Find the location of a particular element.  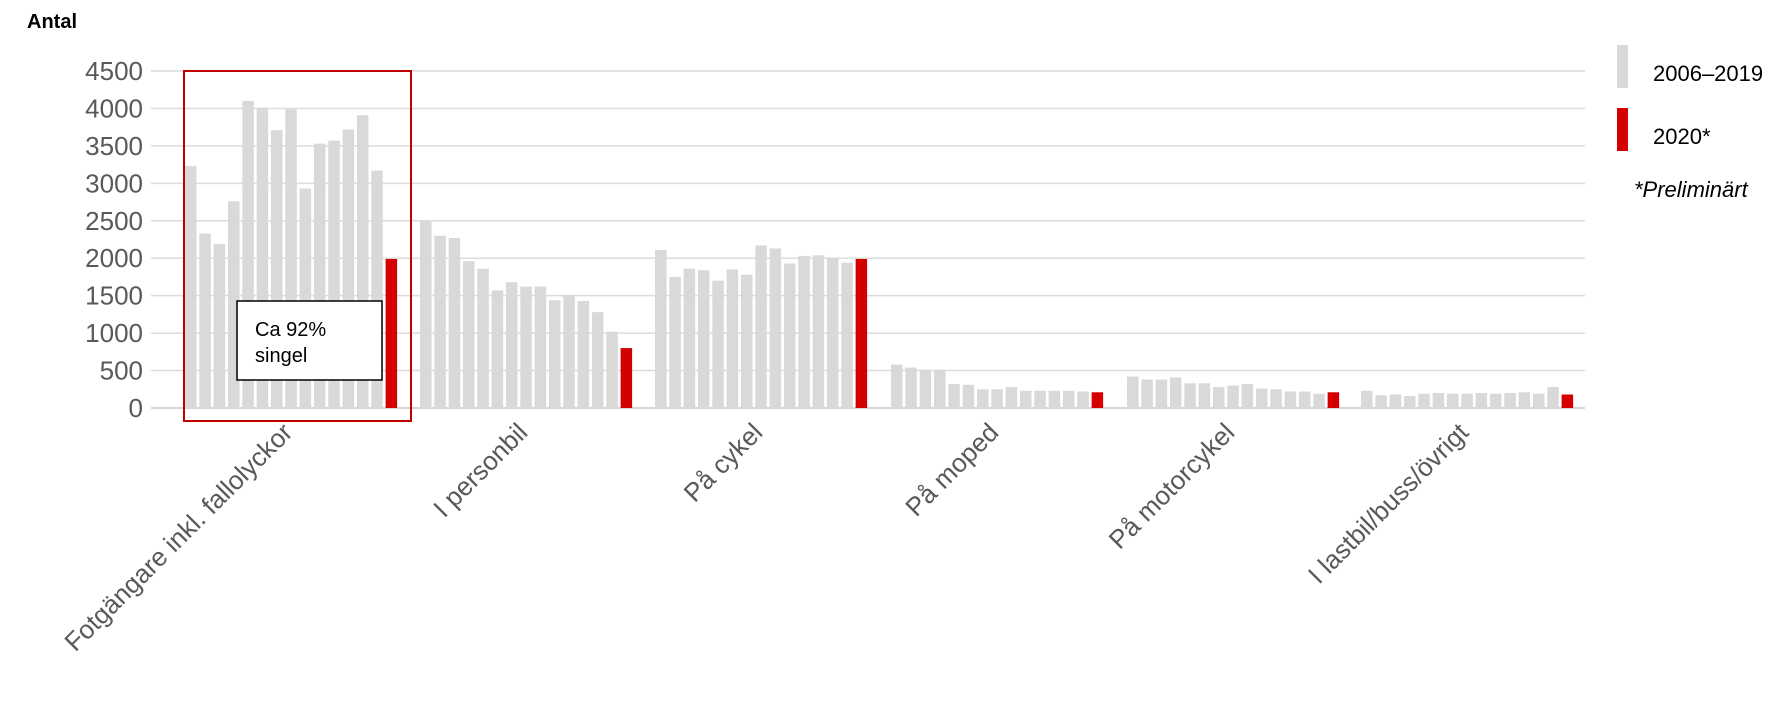

y-tick-label: 4000 is located at coordinates (114, 108).